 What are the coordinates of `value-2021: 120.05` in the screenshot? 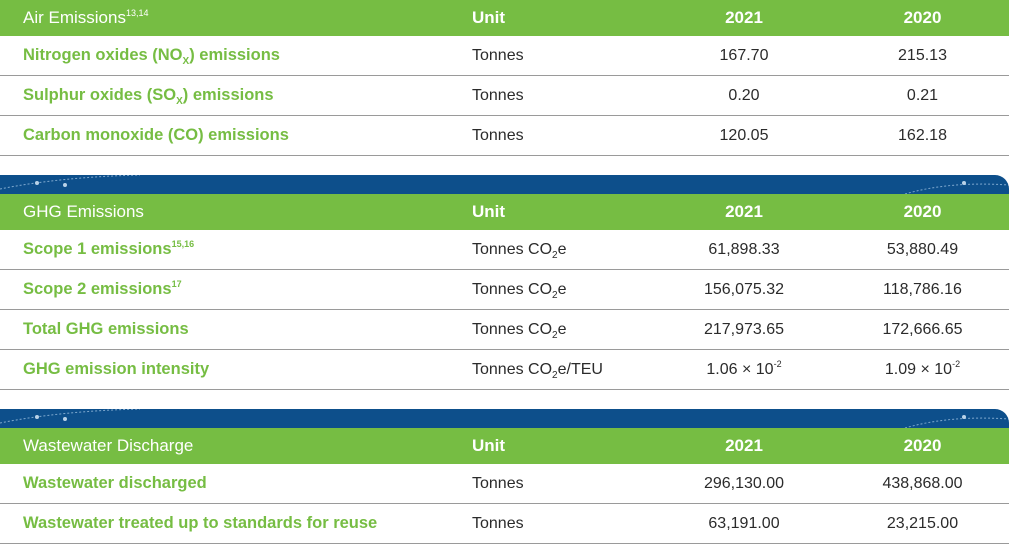 It's located at (744, 135).